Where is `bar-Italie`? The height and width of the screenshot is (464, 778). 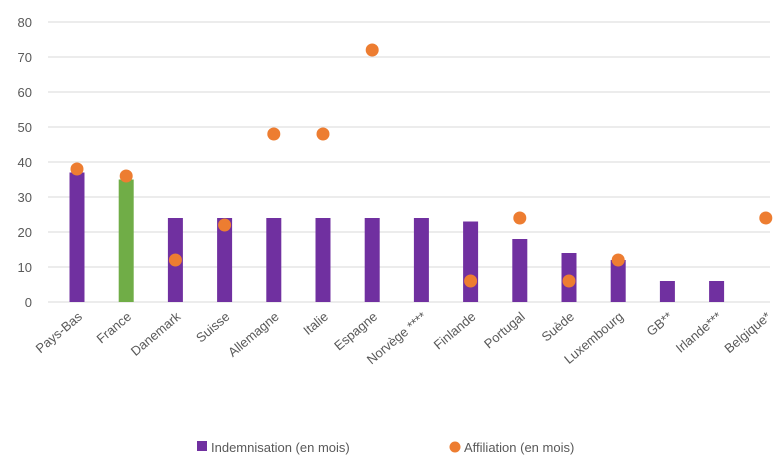 bar-Italie is located at coordinates (323, 260).